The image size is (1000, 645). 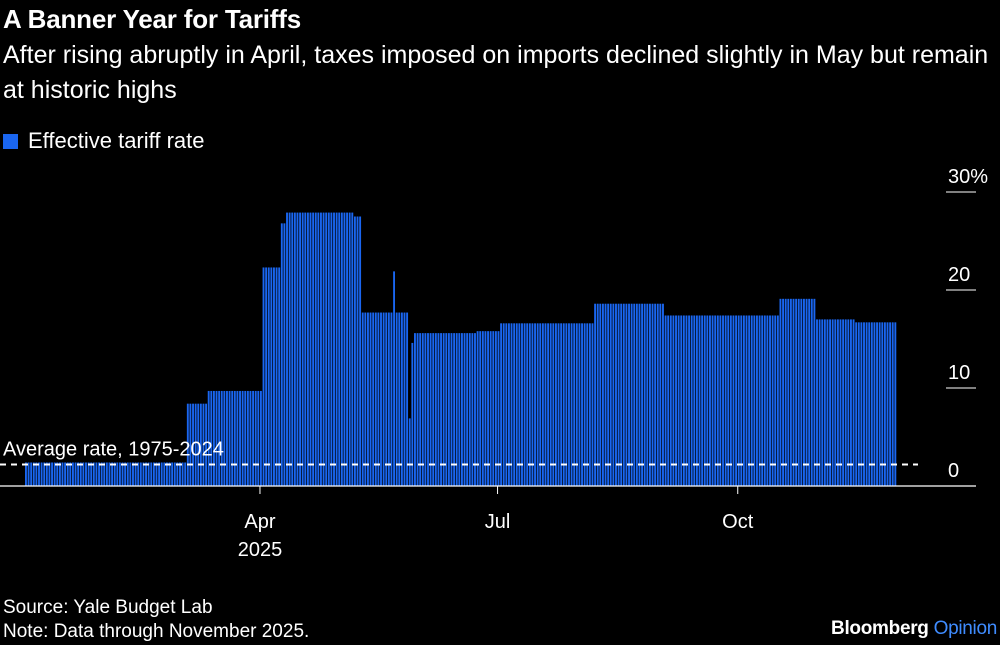 I want to click on y-tick-label: 10, so click(x=959, y=373).